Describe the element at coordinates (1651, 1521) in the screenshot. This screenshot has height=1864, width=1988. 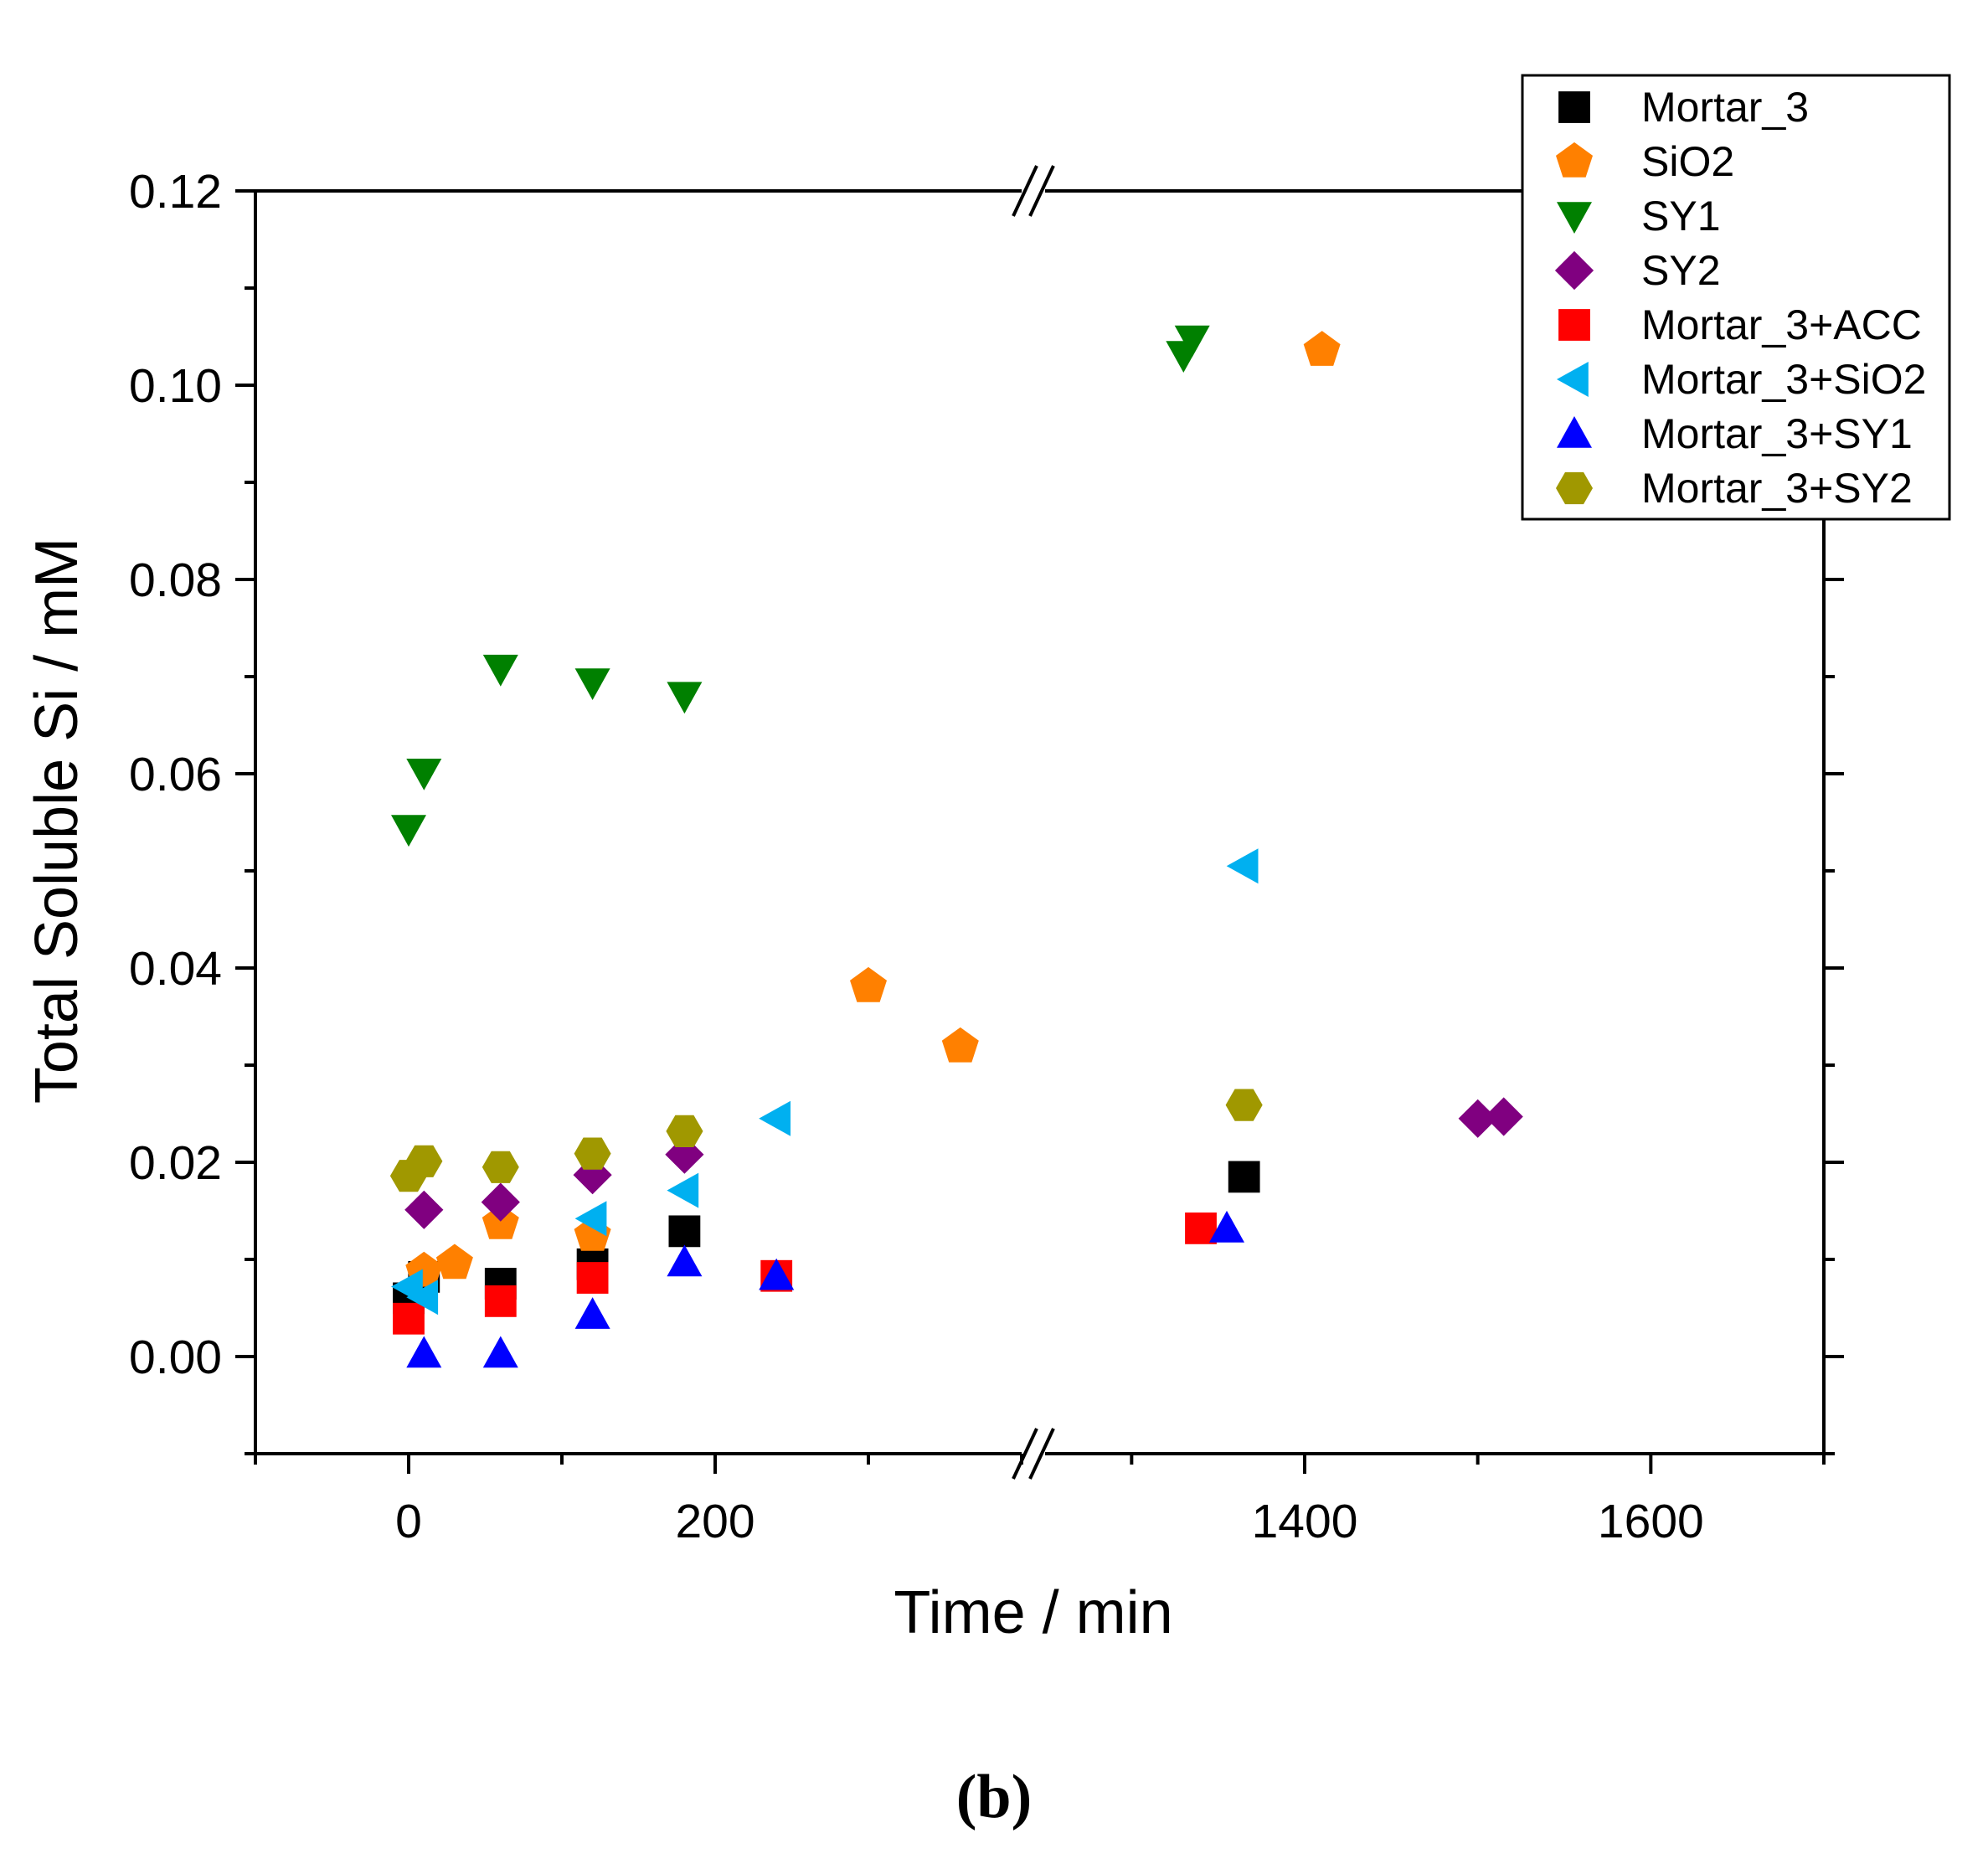
I see `x-tick-label: 1600` at that location.